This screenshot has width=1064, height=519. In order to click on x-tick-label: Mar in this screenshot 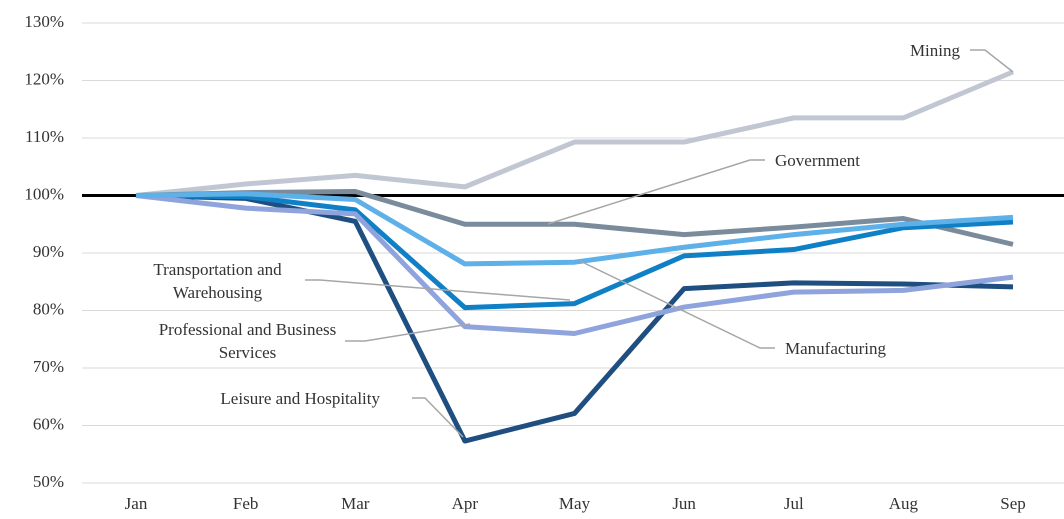, I will do `click(355, 503)`.